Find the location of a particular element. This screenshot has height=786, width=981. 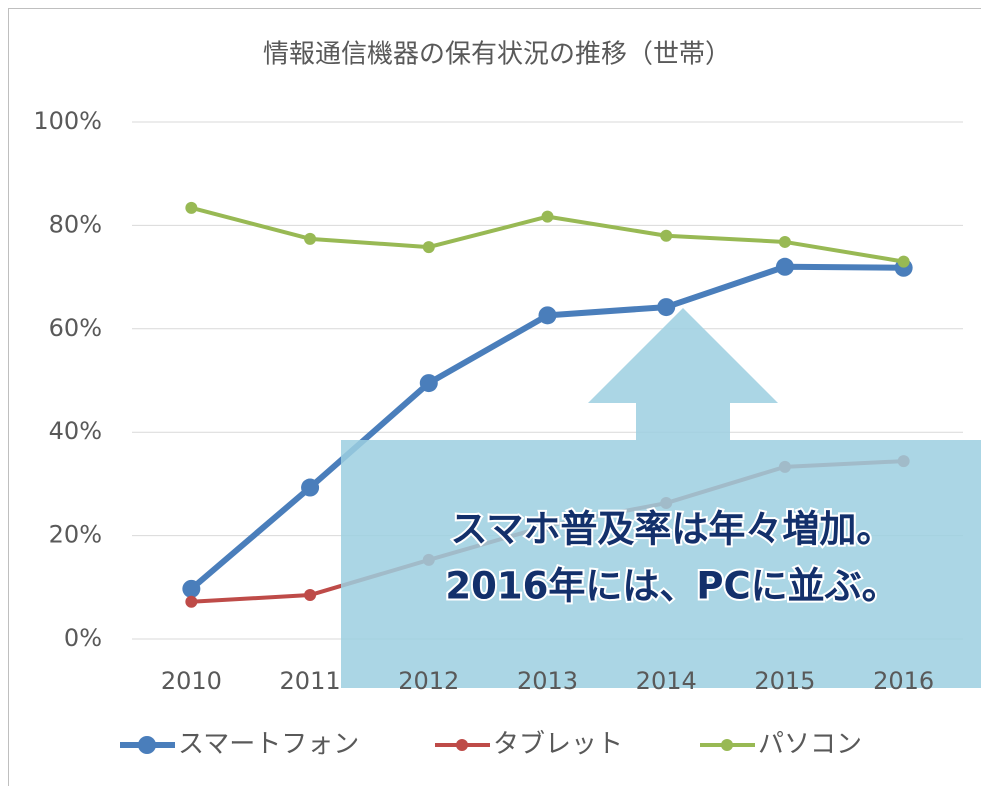

legend-label: スマートフォン is located at coordinates (268, 745).